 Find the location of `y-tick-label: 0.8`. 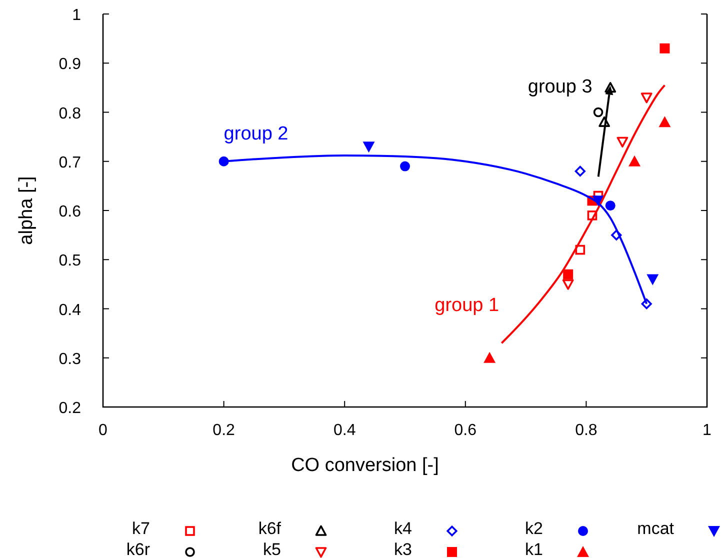

y-tick-label: 0.8 is located at coordinates (70, 113).